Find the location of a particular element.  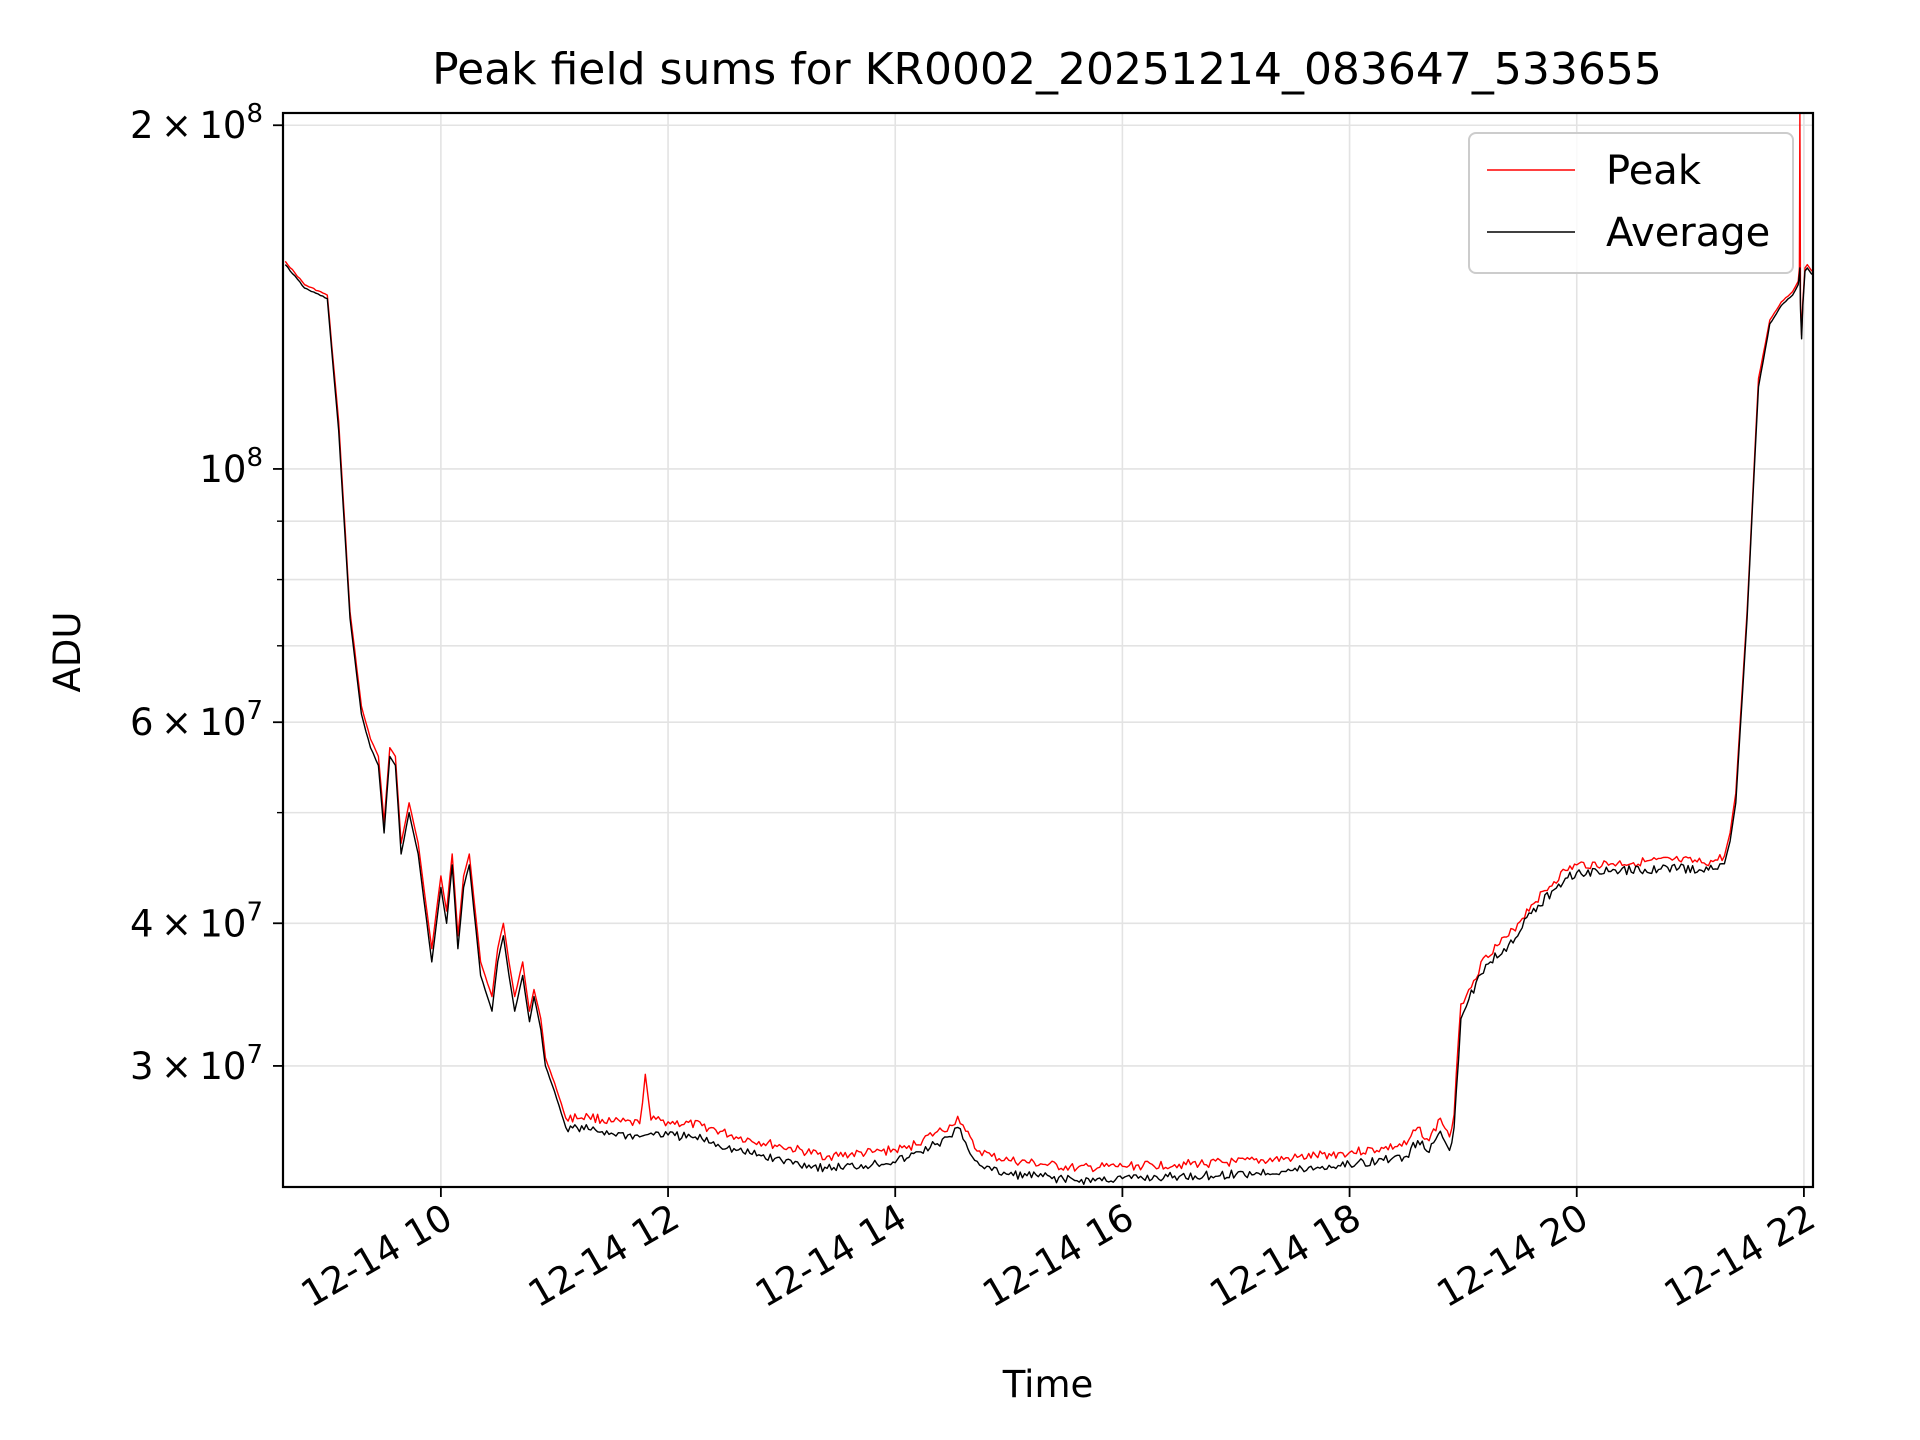

y-tick-label: 108 is located at coordinates (231, 467).